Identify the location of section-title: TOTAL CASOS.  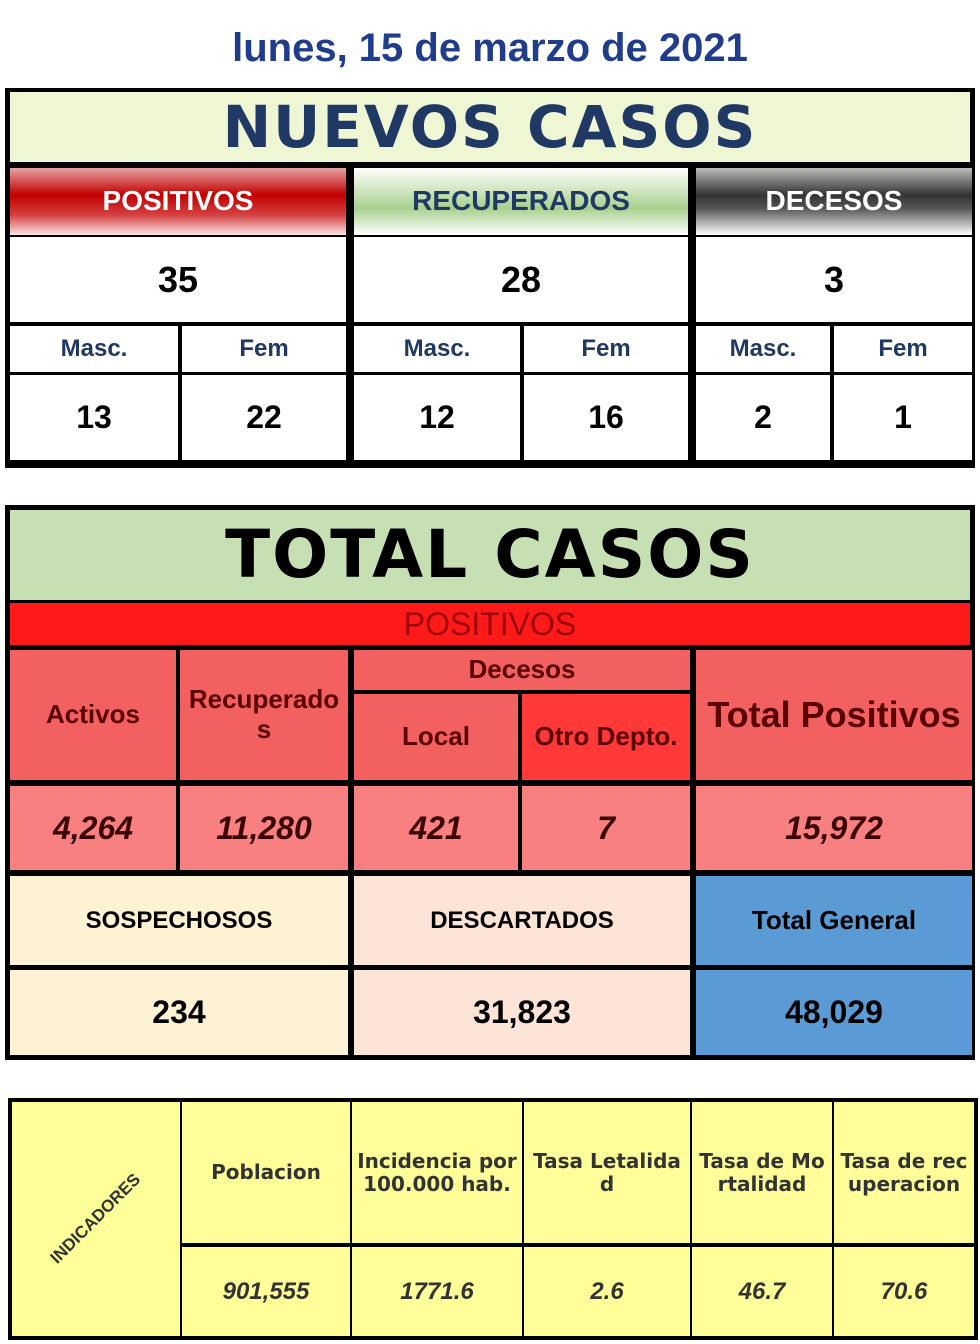
(490, 555).